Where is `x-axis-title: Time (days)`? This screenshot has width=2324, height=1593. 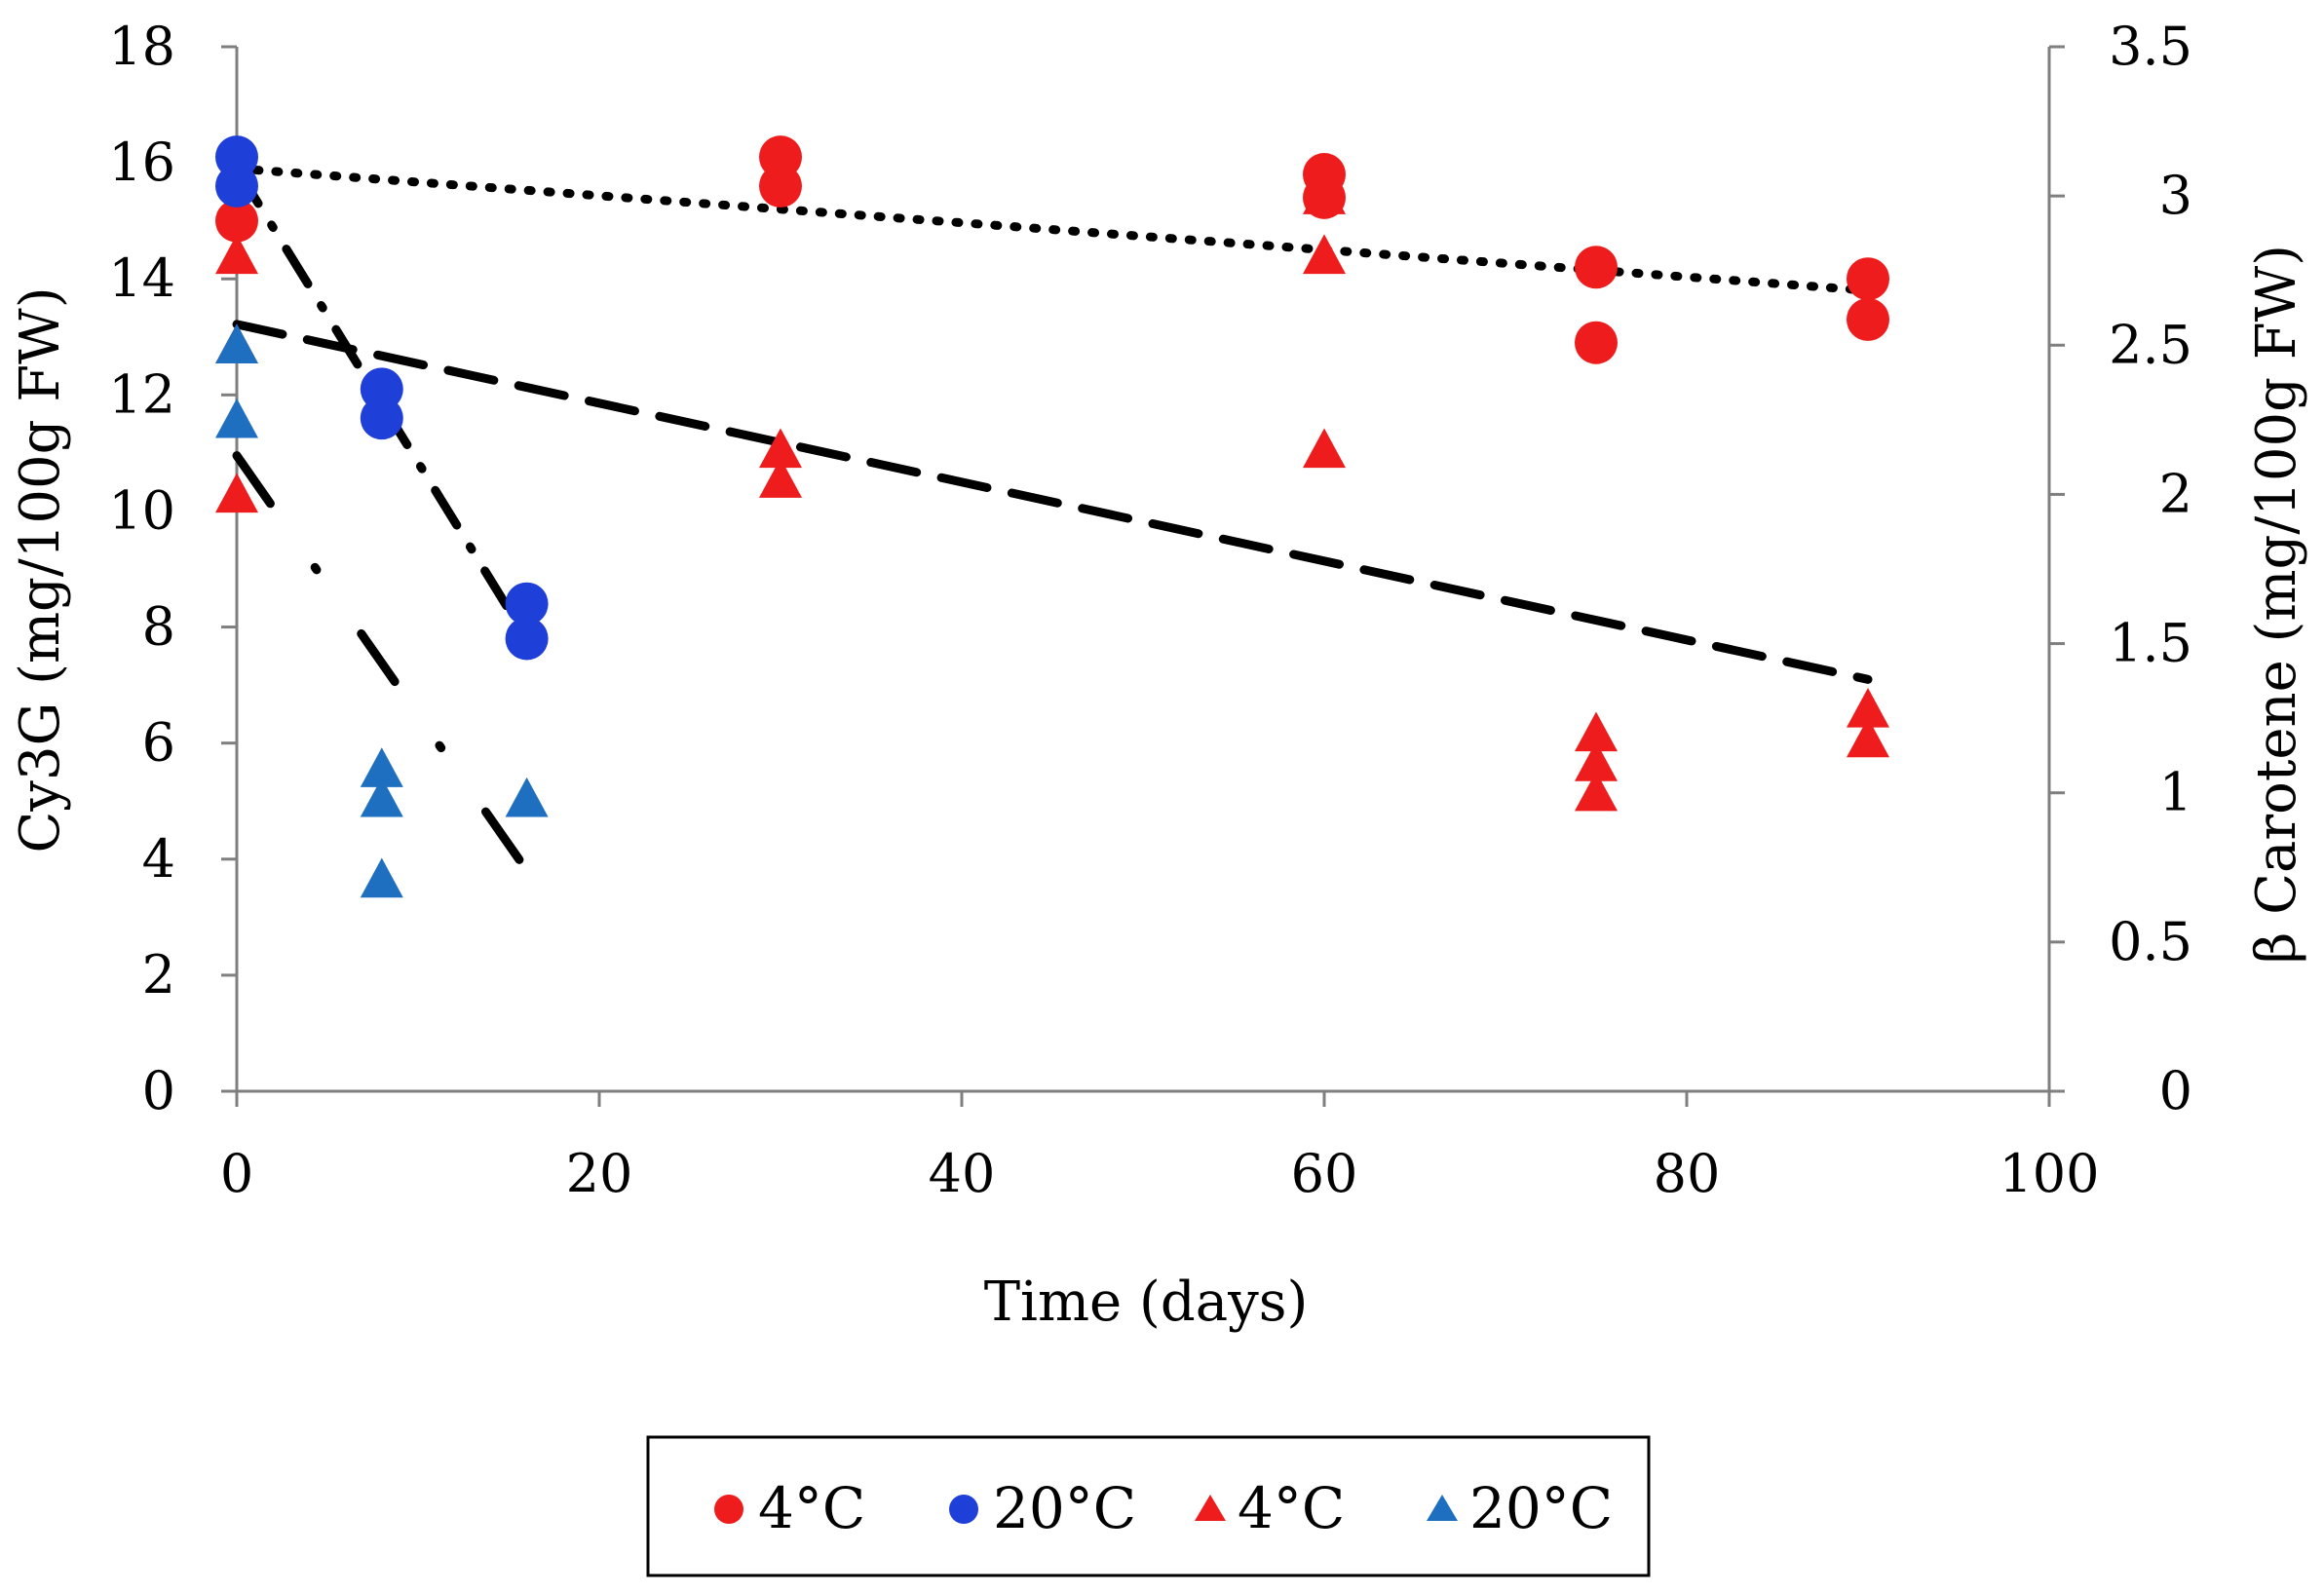
x-axis-title: Time (days) is located at coordinates (1147, 1303).